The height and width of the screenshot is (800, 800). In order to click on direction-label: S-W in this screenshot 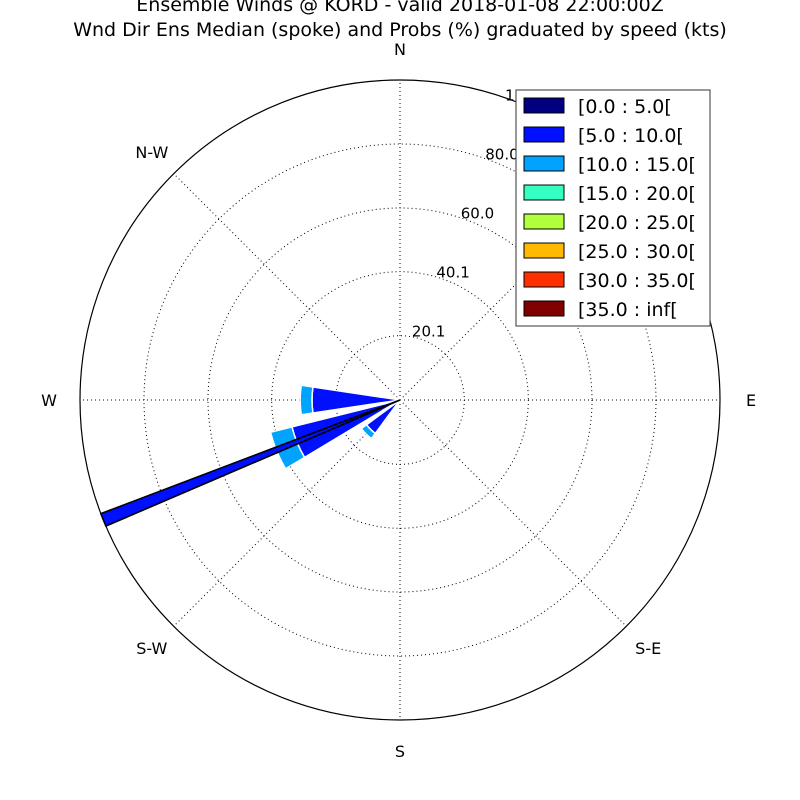, I will do `click(151, 648)`.